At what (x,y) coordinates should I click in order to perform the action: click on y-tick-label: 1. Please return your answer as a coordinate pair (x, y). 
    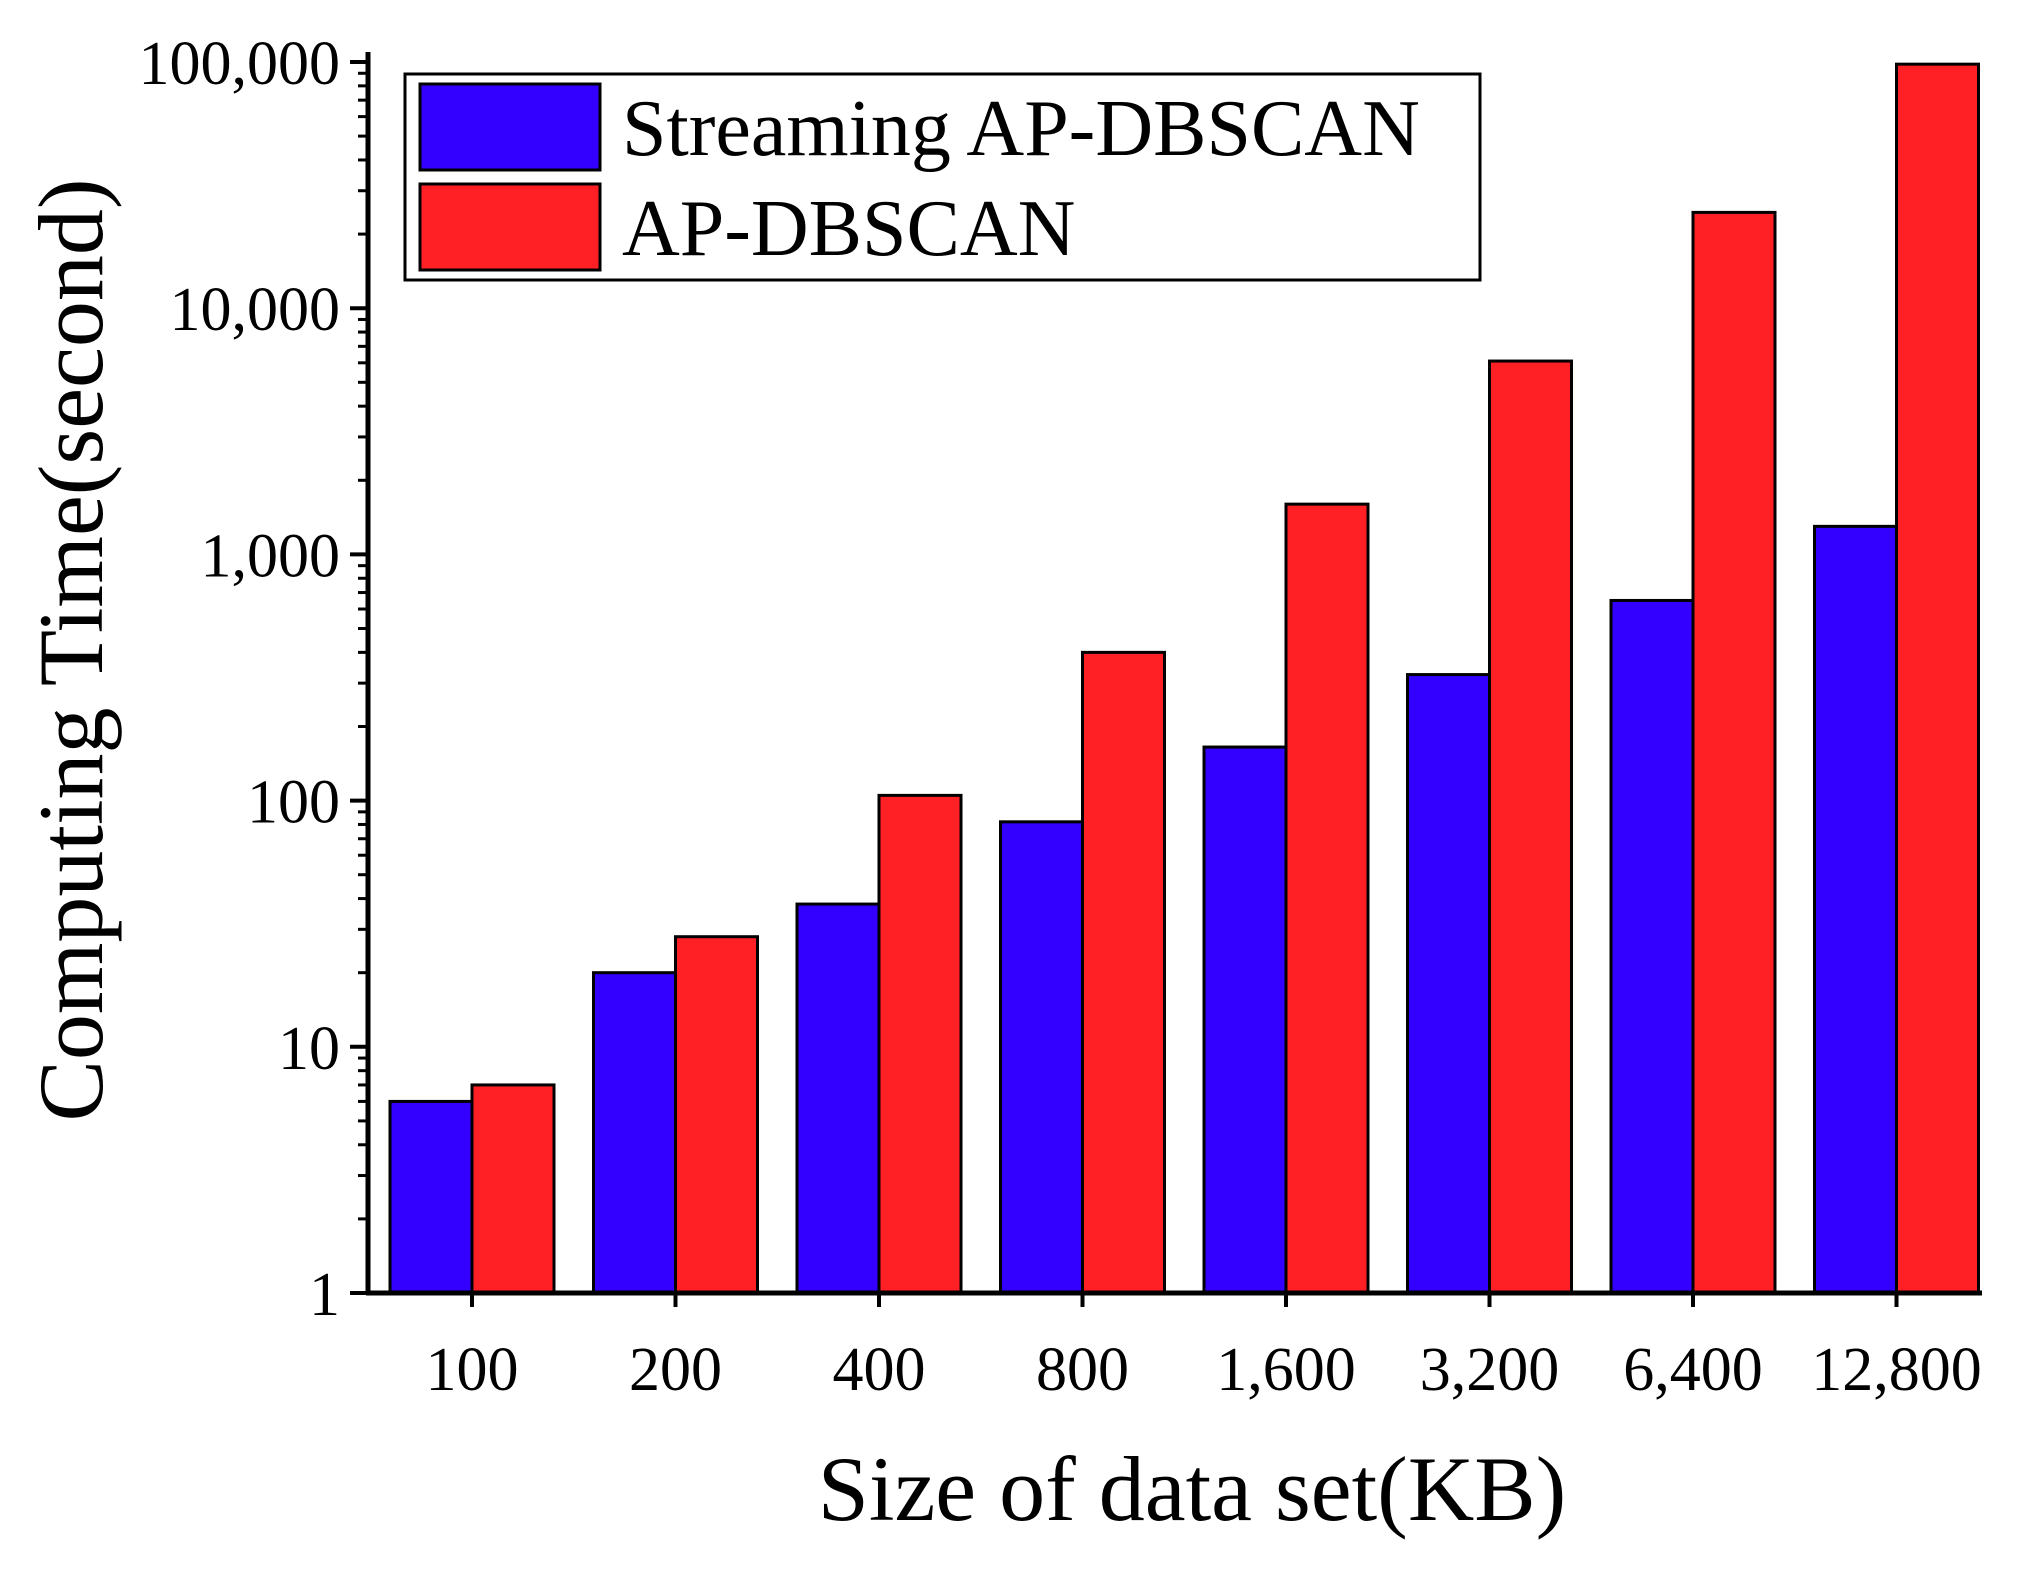
    Looking at the image, I should click on (324, 1295).